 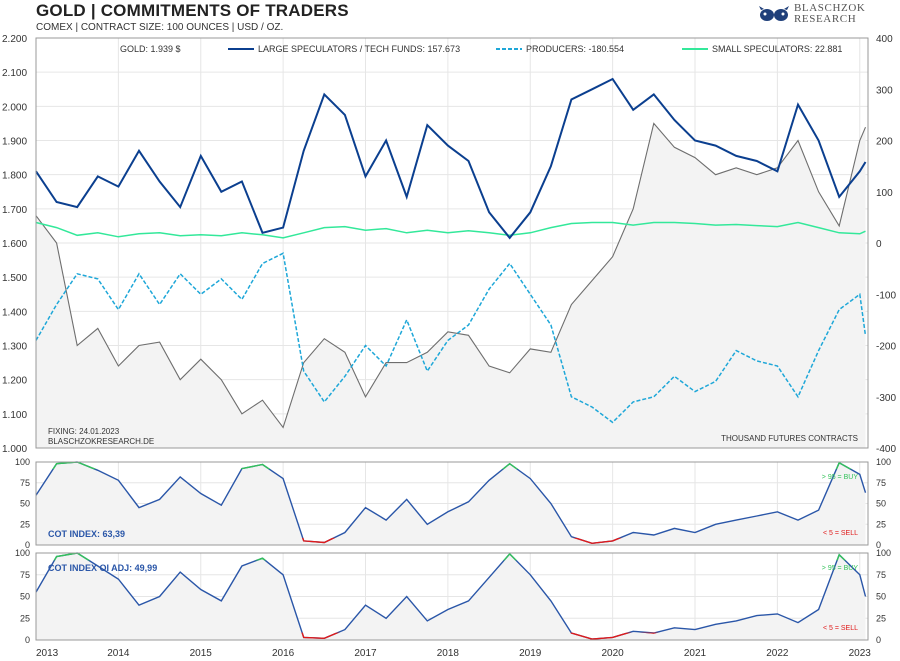 What do you see at coordinates (881, 575) in the screenshot?
I see `oi-right-tick: 75` at bounding box center [881, 575].